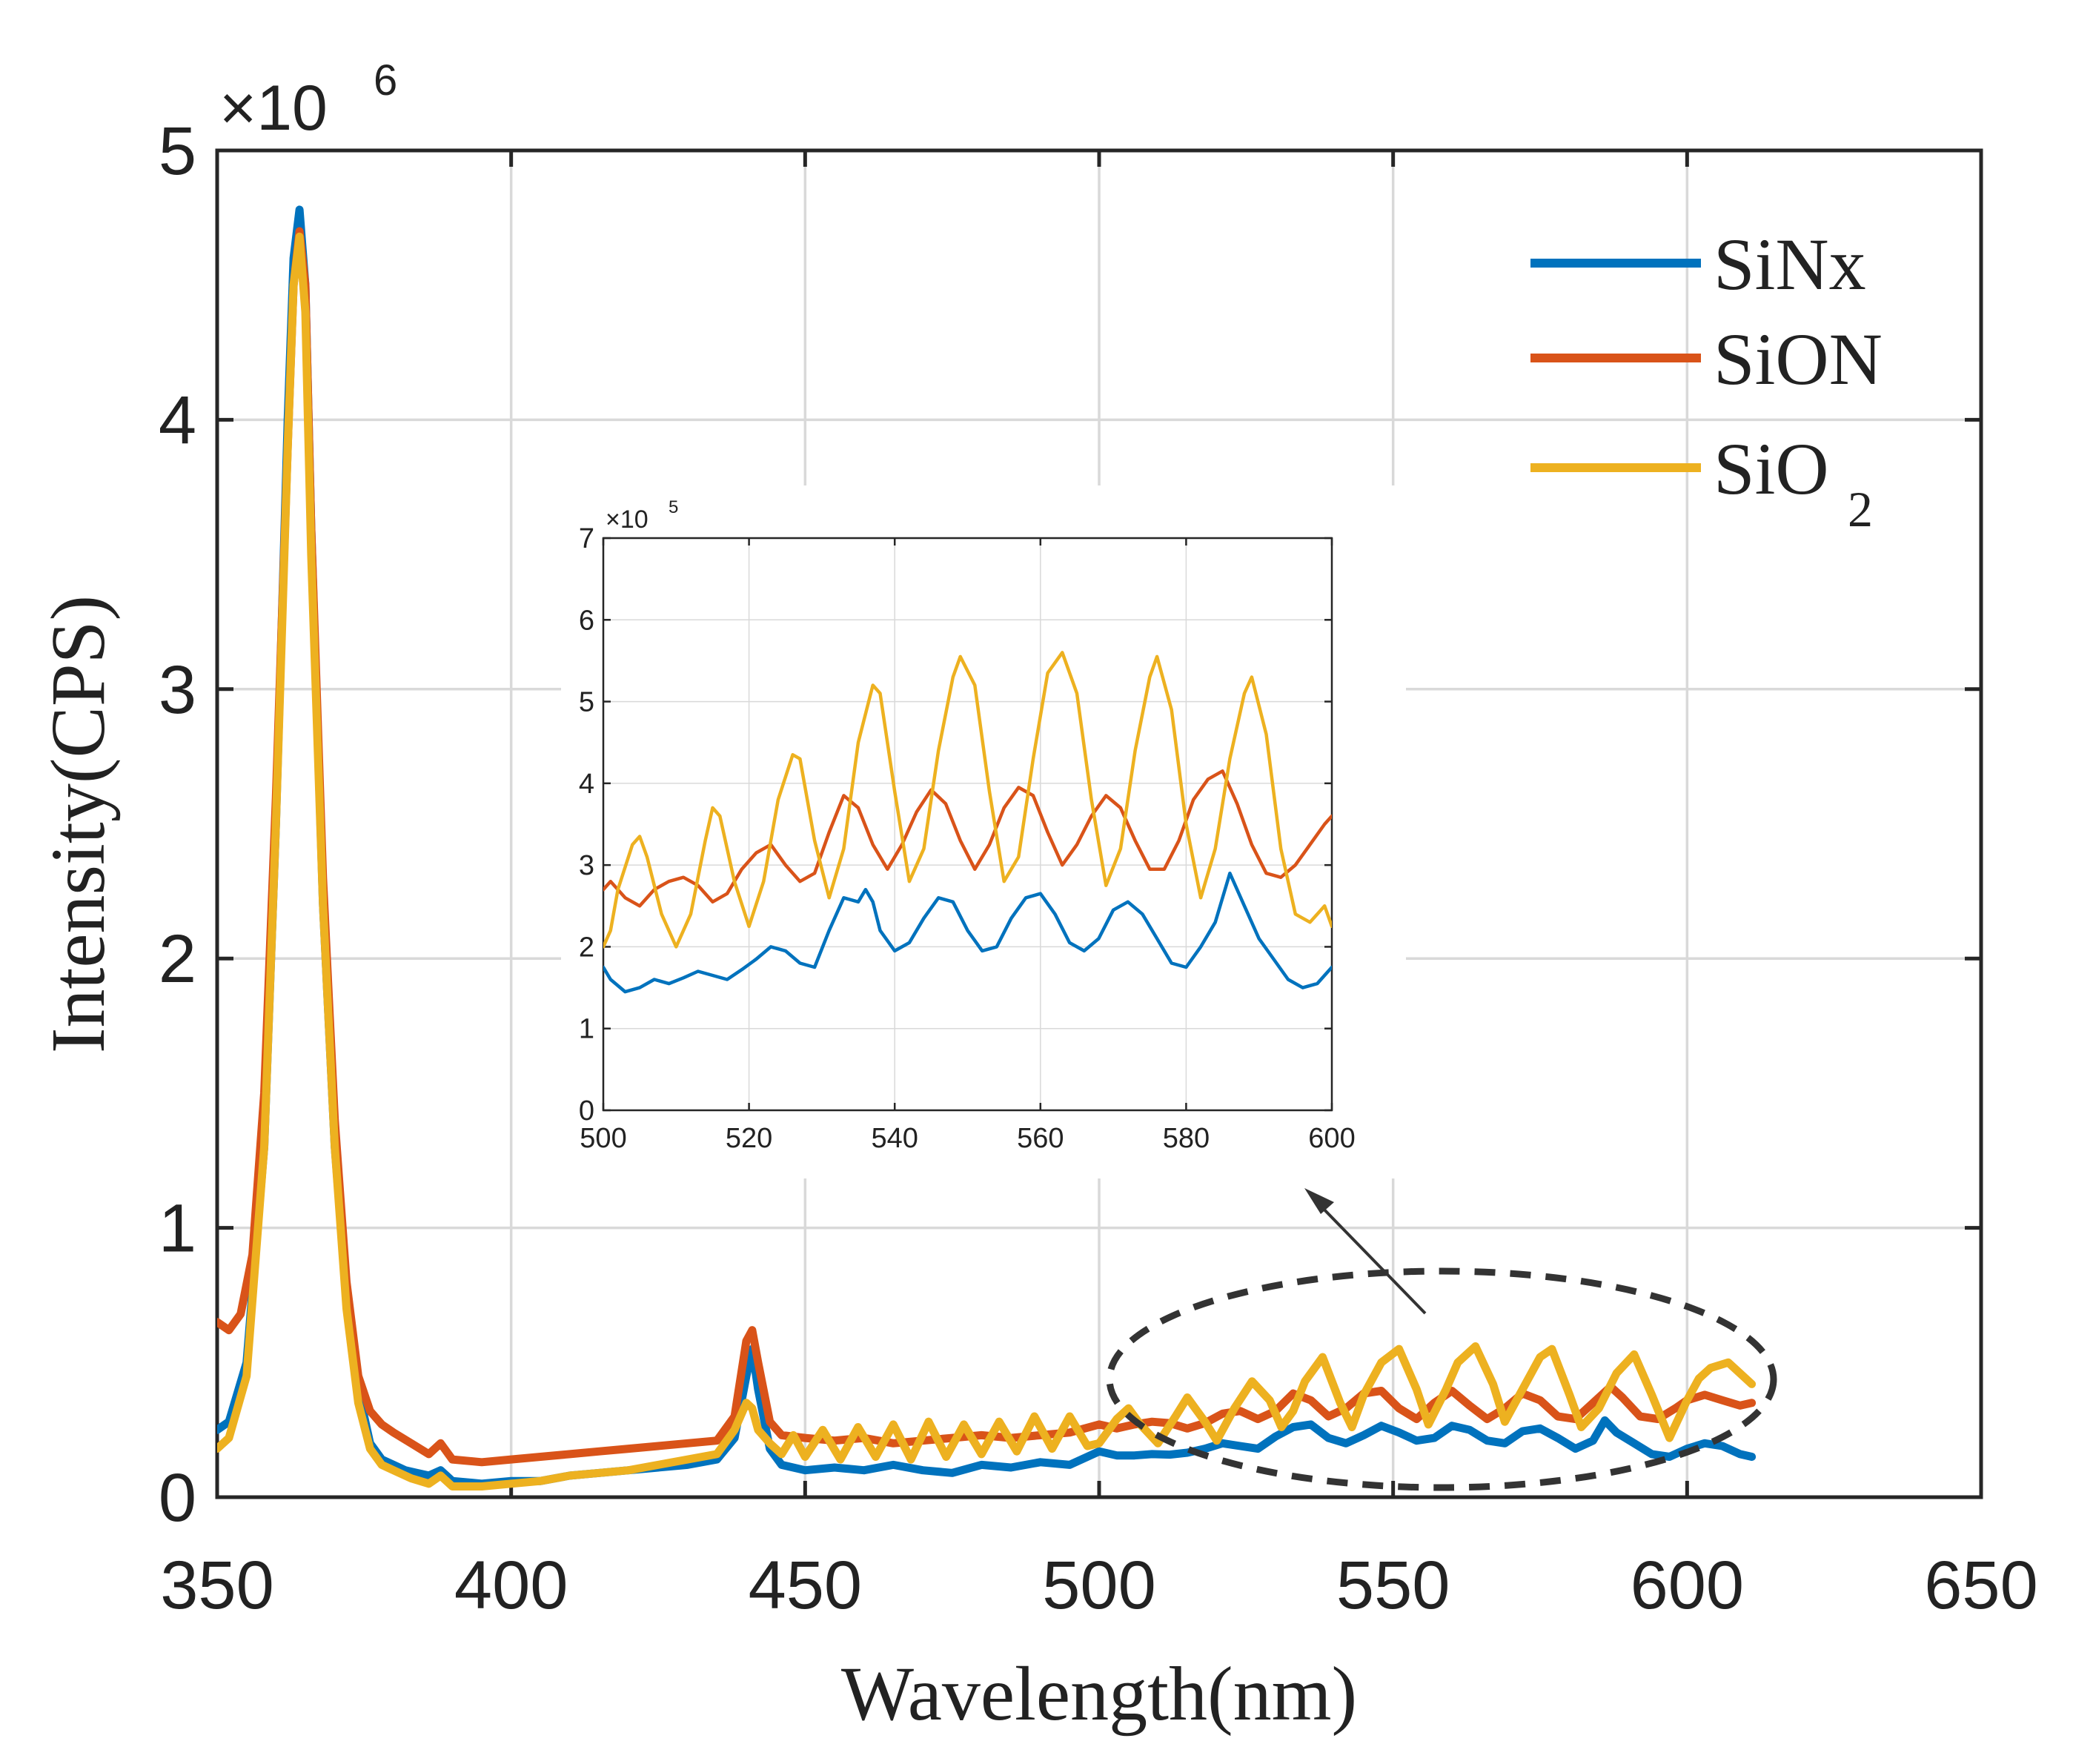 The image size is (2073, 1764). I want to click on legend-label-sio2-subscript: 2, so click(1860, 509).